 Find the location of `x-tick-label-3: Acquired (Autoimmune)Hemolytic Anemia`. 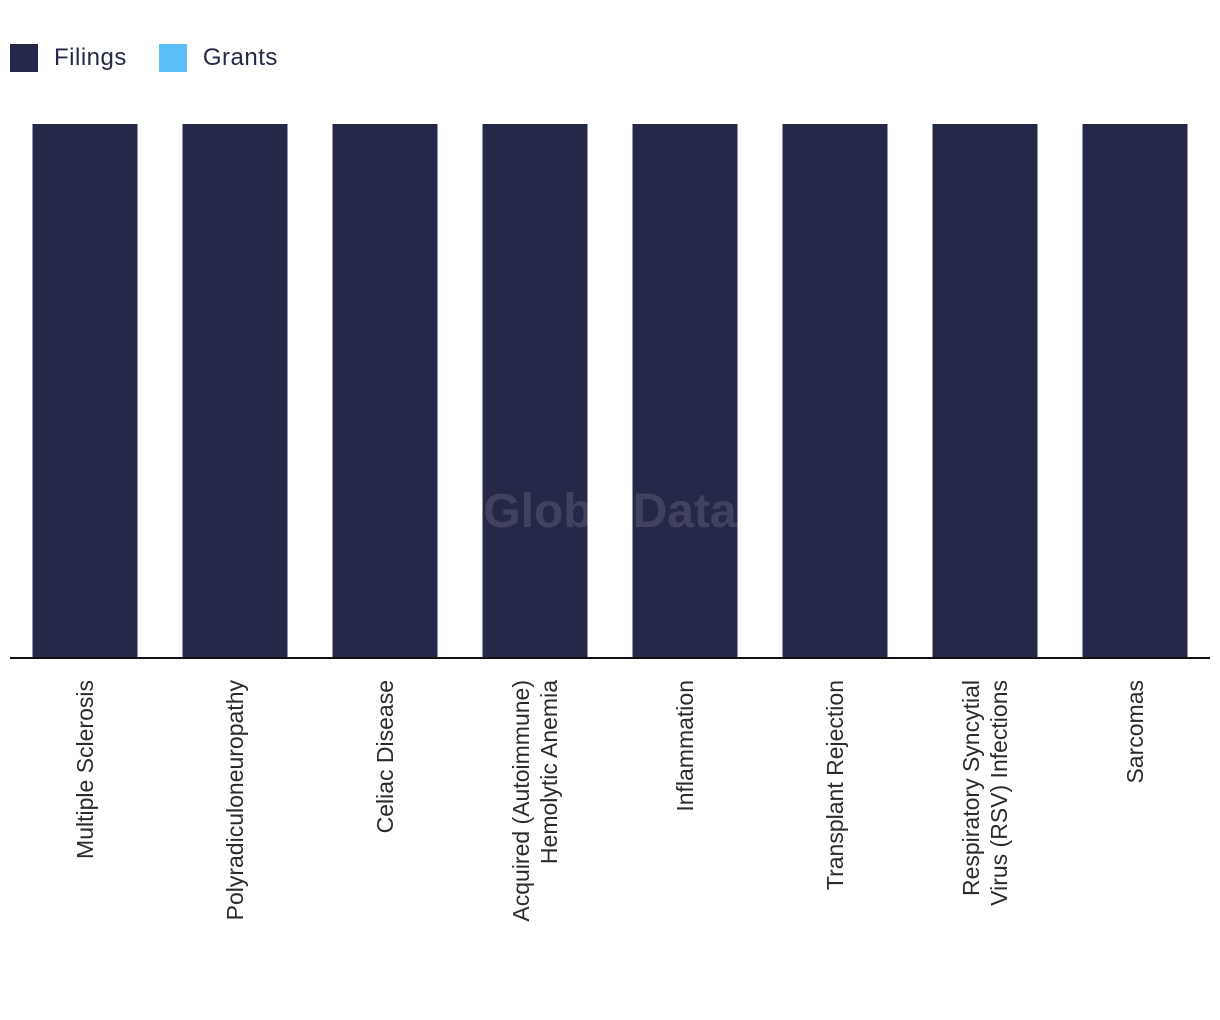

x-tick-label-3: Acquired (Autoimmune)Hemolytic Anemia is located at coordinates (535, 801).